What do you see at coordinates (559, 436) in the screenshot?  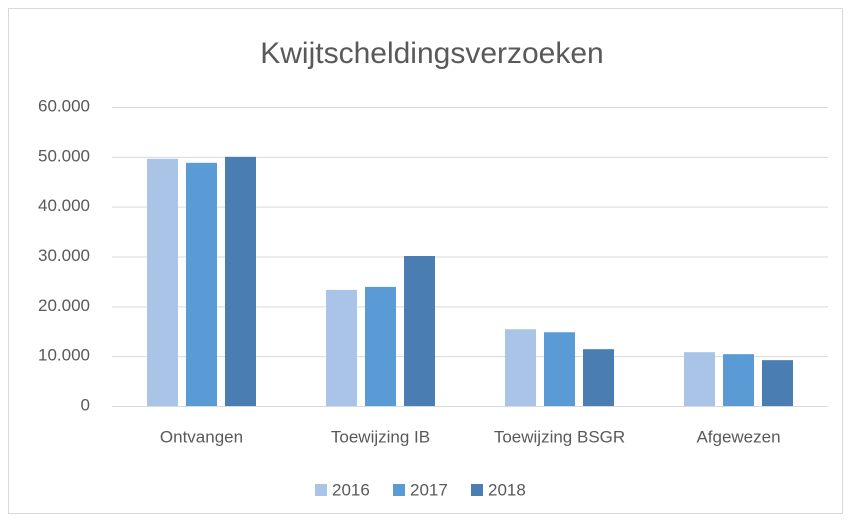 I see `x-tick-label: Toewijzing BSGR` at bounding box center [559, 436].